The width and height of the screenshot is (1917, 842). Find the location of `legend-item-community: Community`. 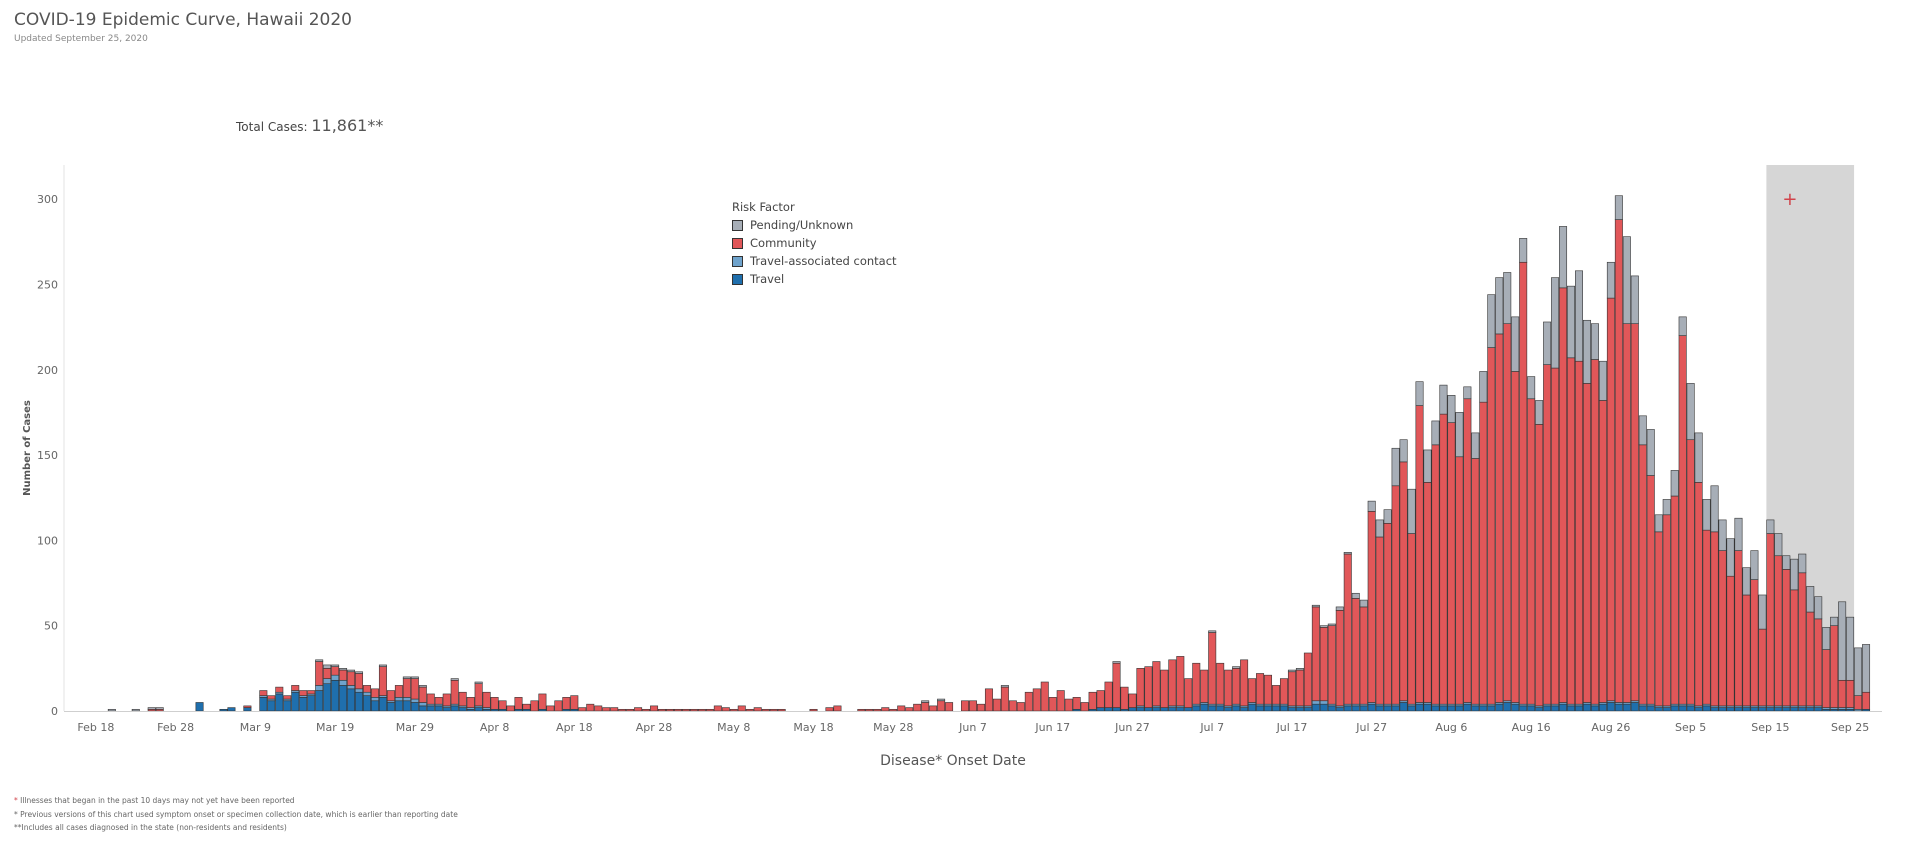

legend-item-community: Community is located at coordinates (814, 243).